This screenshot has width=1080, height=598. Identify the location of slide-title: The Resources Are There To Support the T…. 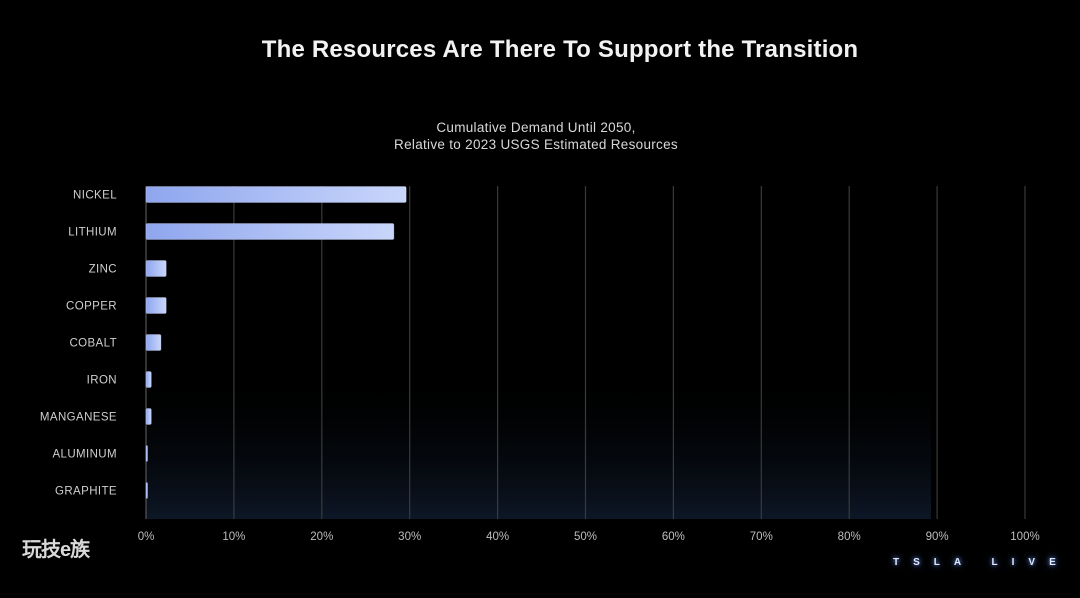
(560, 49).